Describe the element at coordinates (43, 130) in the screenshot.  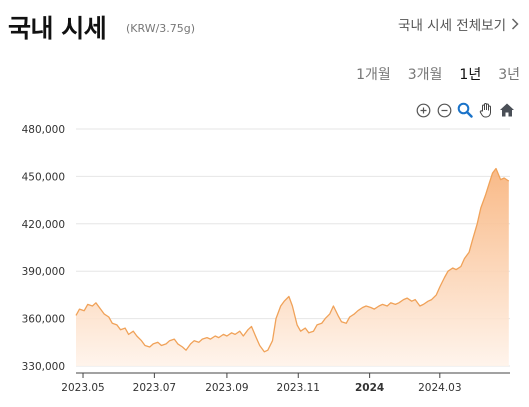
I see `y-tick-label: 480,000` at that location.